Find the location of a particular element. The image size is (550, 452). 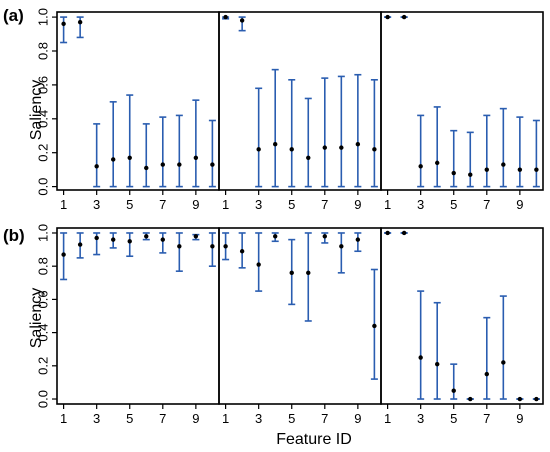

panel-1-ytick-label-0.4: 0.4 is located at coordinates (42, 119).